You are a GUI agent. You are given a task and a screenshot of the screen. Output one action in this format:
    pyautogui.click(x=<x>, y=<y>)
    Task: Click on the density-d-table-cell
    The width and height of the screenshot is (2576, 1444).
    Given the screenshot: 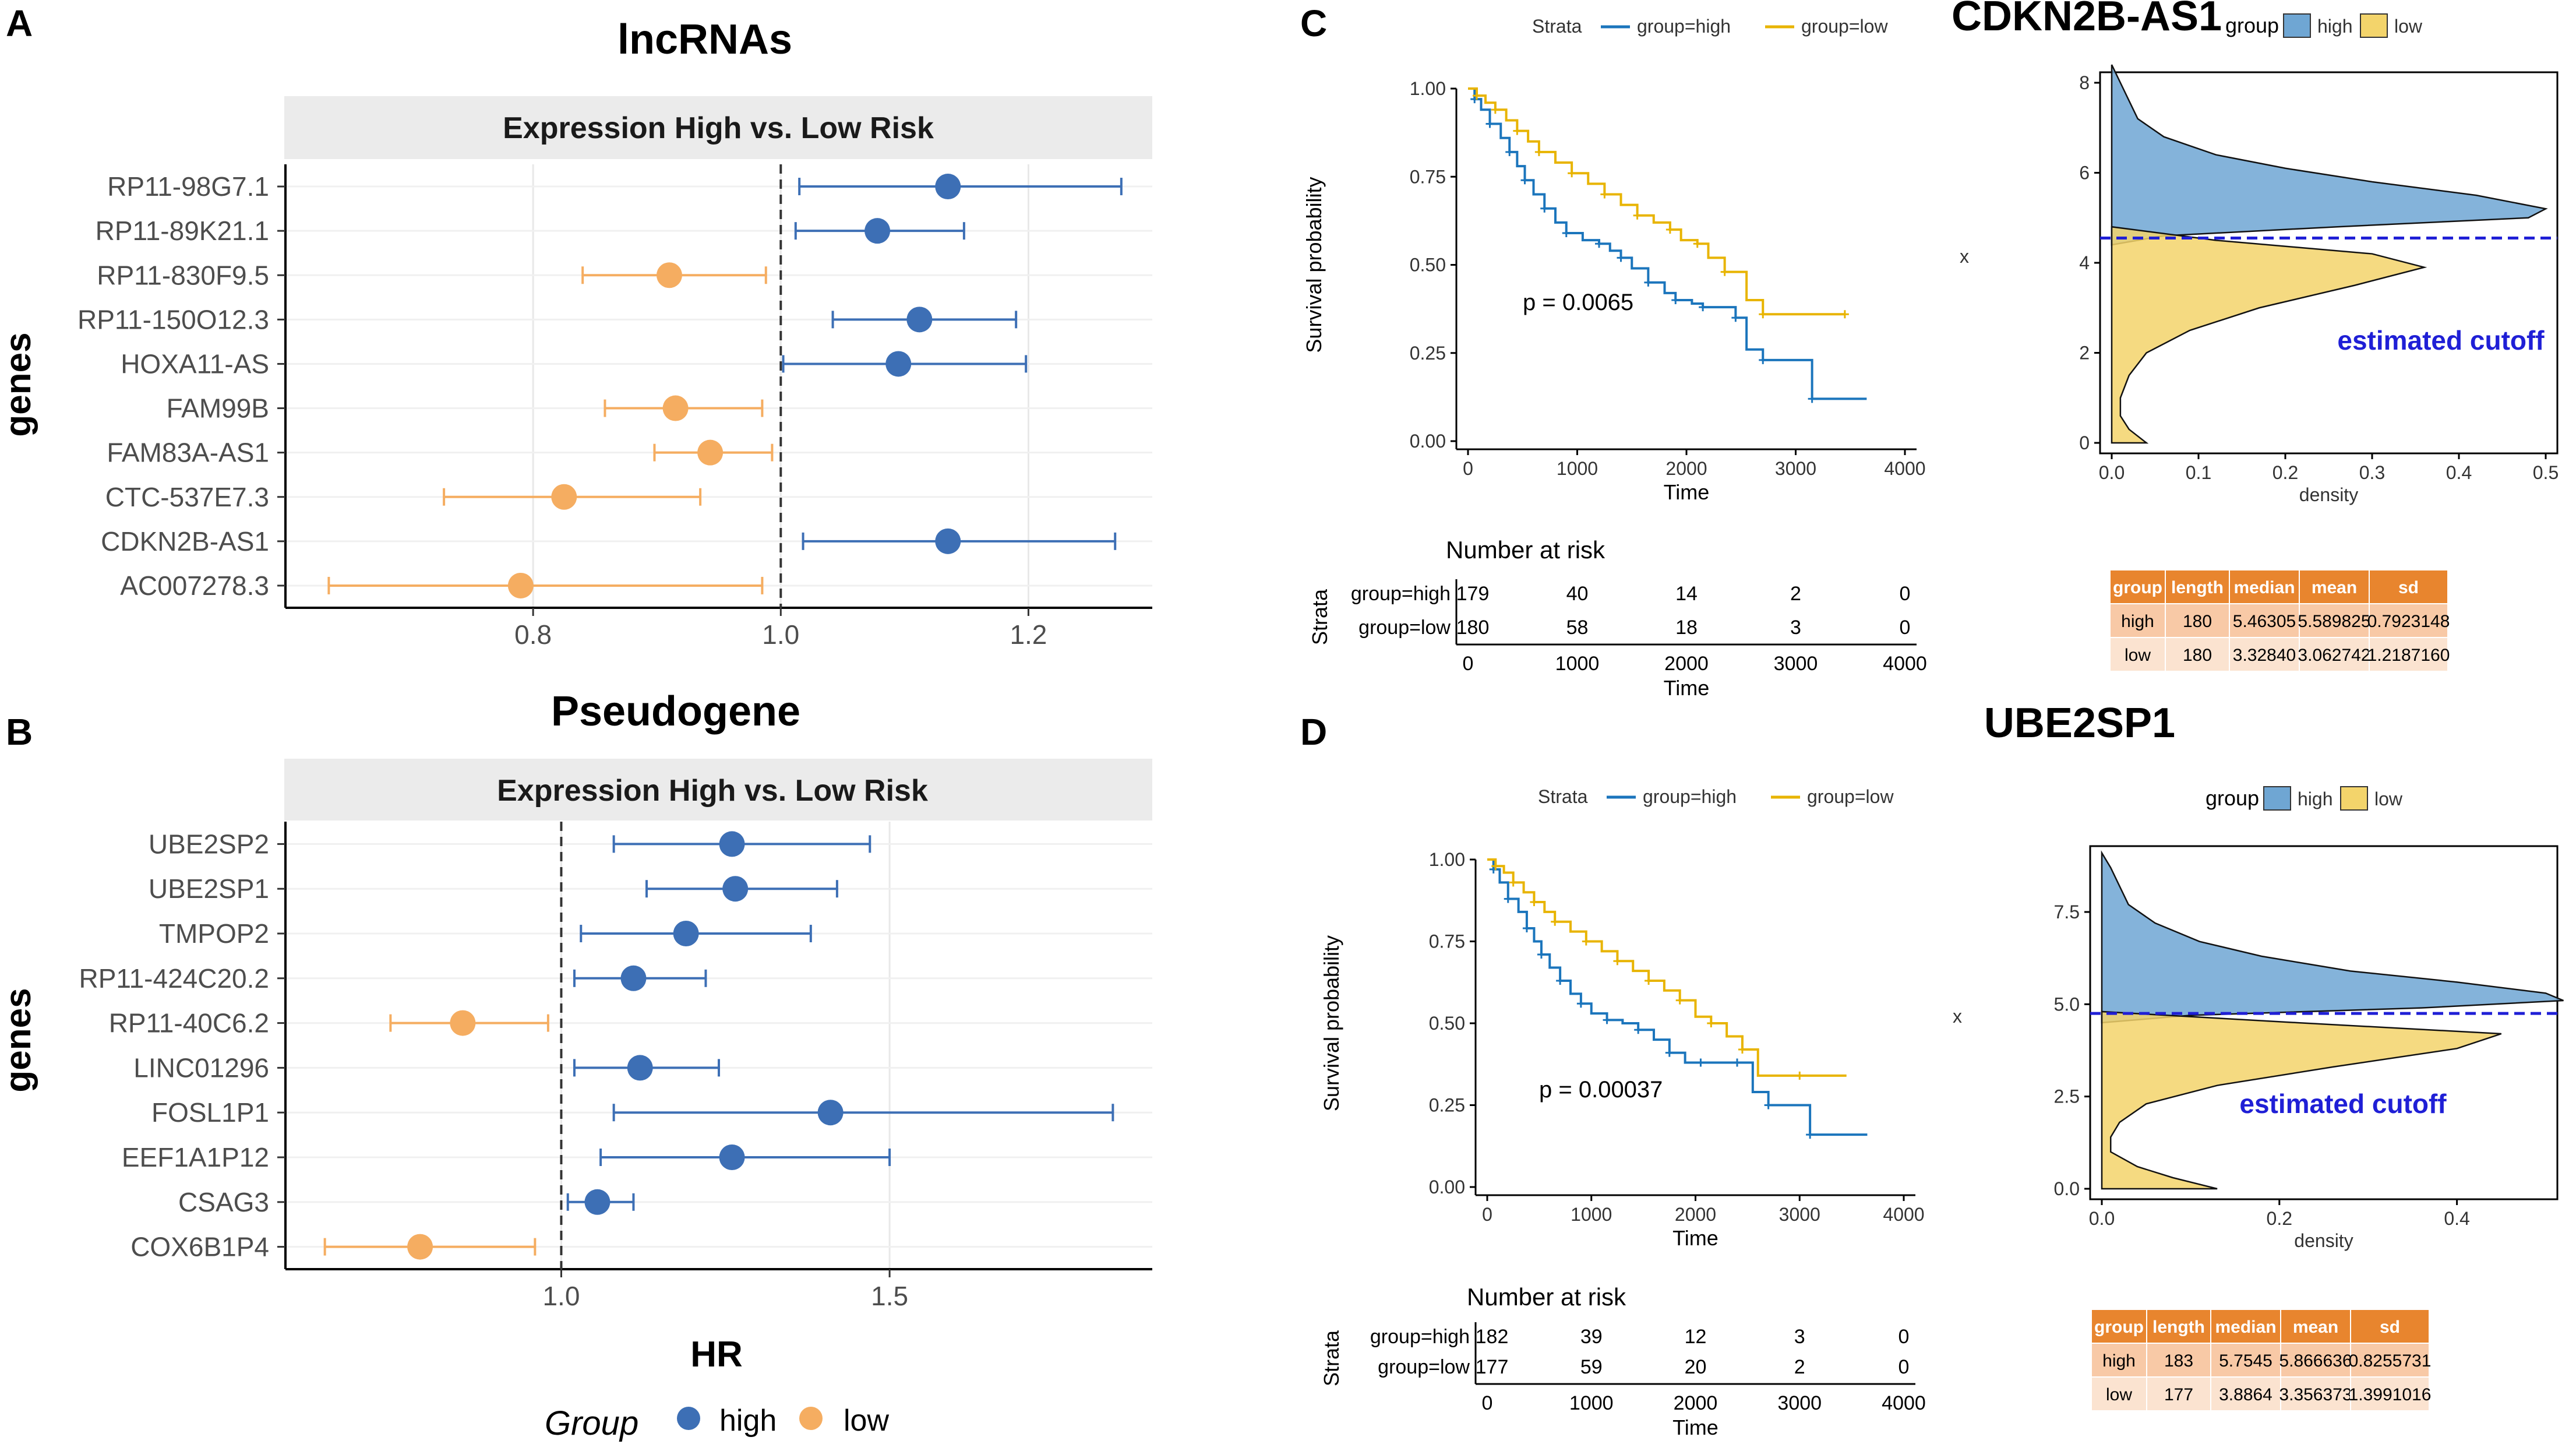 What is the action you would take?
    pyautogui.click(x=2119, y=1360)
    